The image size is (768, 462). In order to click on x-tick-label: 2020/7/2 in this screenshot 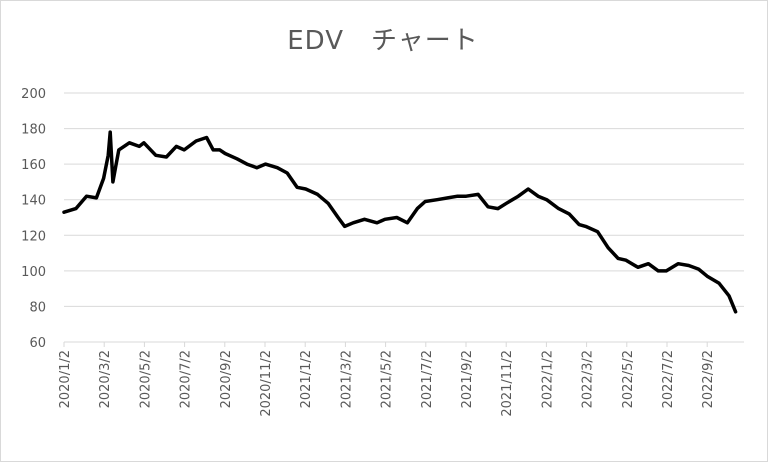, I will do `click(186, 379)`.